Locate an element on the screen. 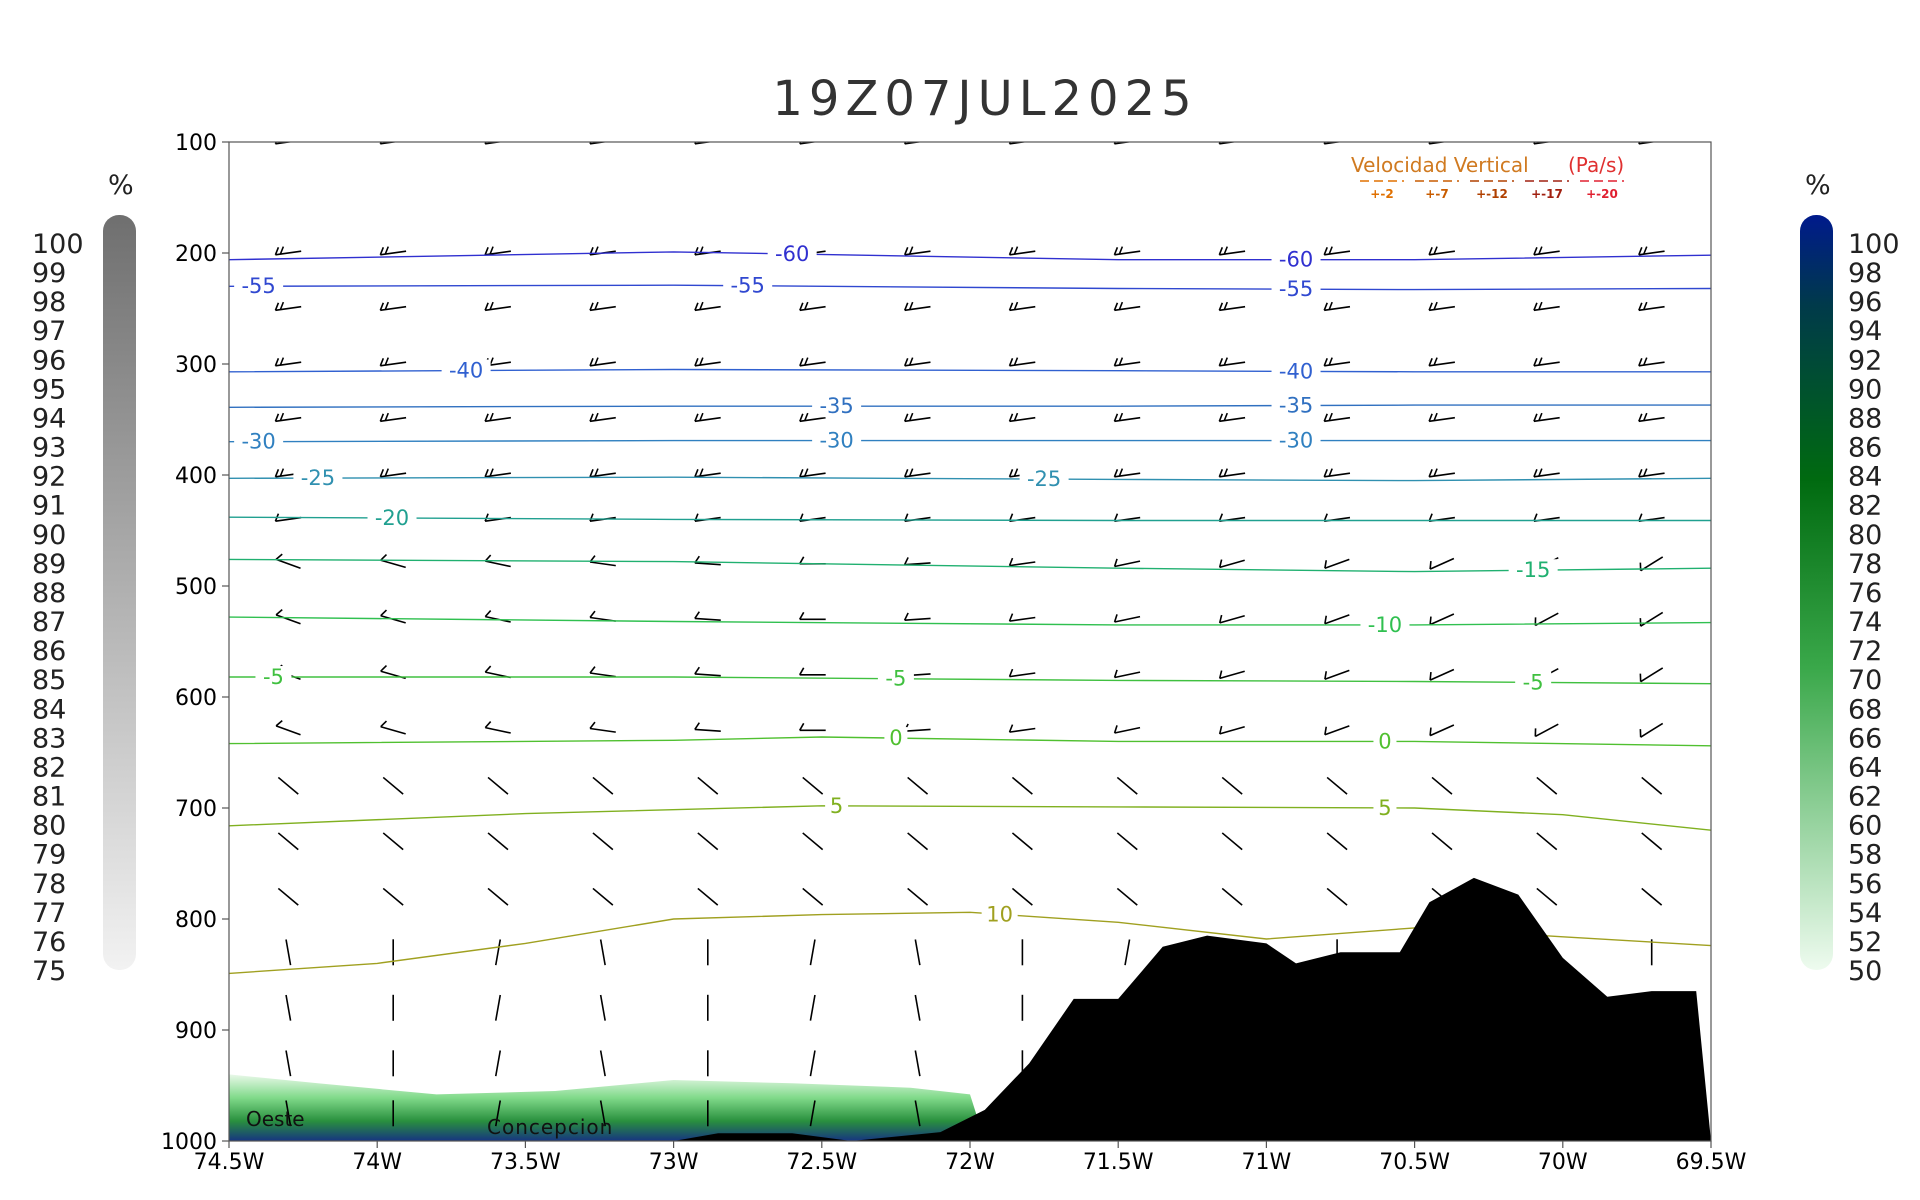 This screenshot has height=1200, width=1920. x-tick-label: 73.5W is located at coordinates (525, 1162).